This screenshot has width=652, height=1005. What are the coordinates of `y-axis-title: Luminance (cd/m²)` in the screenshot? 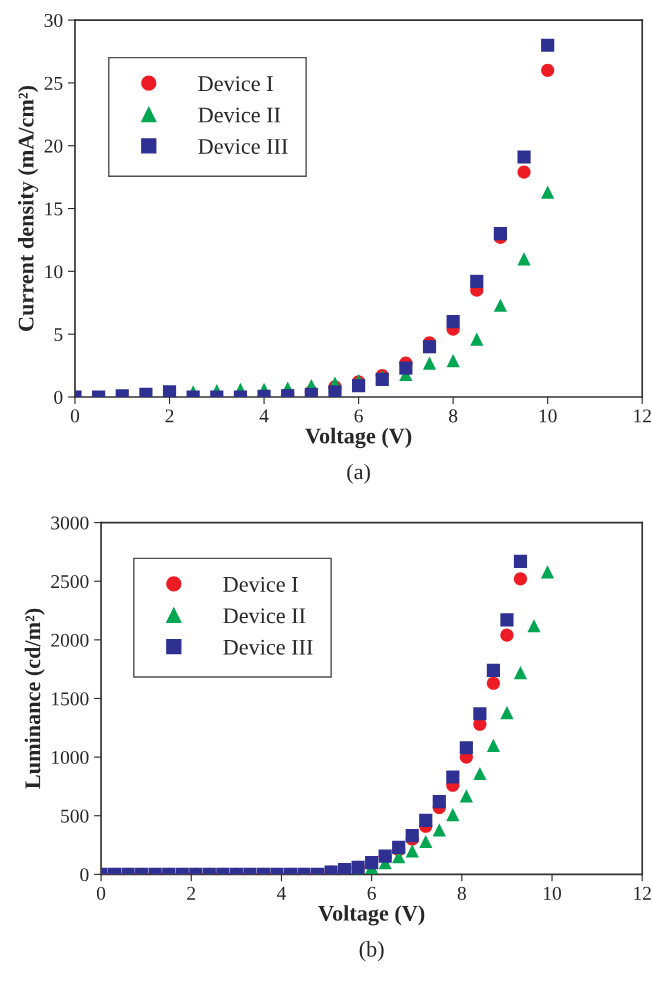 It's located at (34, 698).